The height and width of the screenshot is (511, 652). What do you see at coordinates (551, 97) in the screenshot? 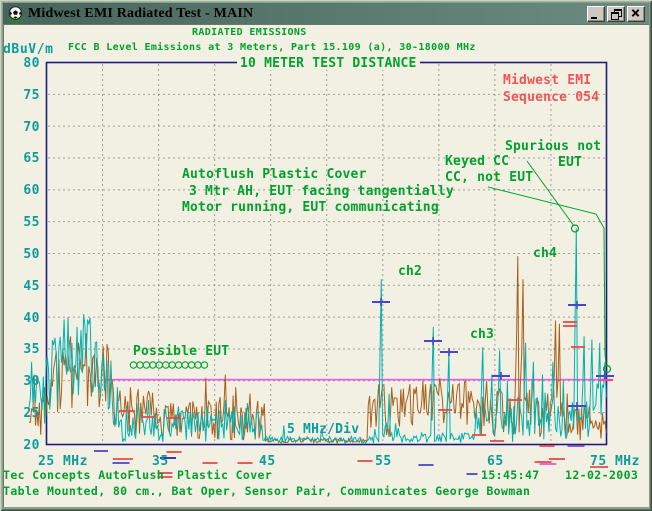
I see `annotation-sequence: Sequence 054` at bounding box center [551, 97].